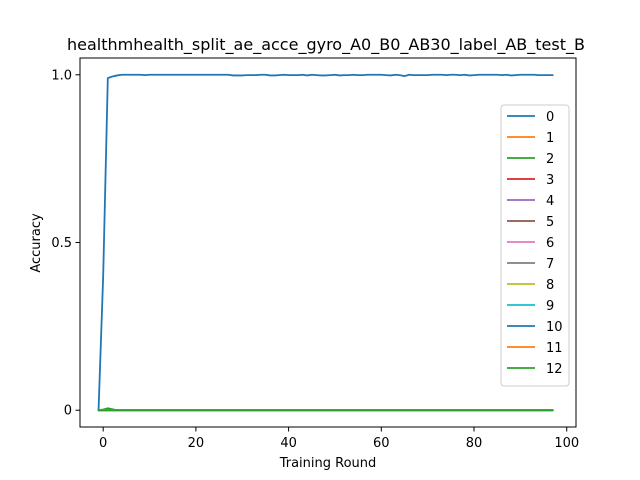 This screenshot has width=640, height=480. What do you see at coordinates (381, 443) in the screenshot?
I see `x-tick-label: 60` at bounding box center [381, 443].